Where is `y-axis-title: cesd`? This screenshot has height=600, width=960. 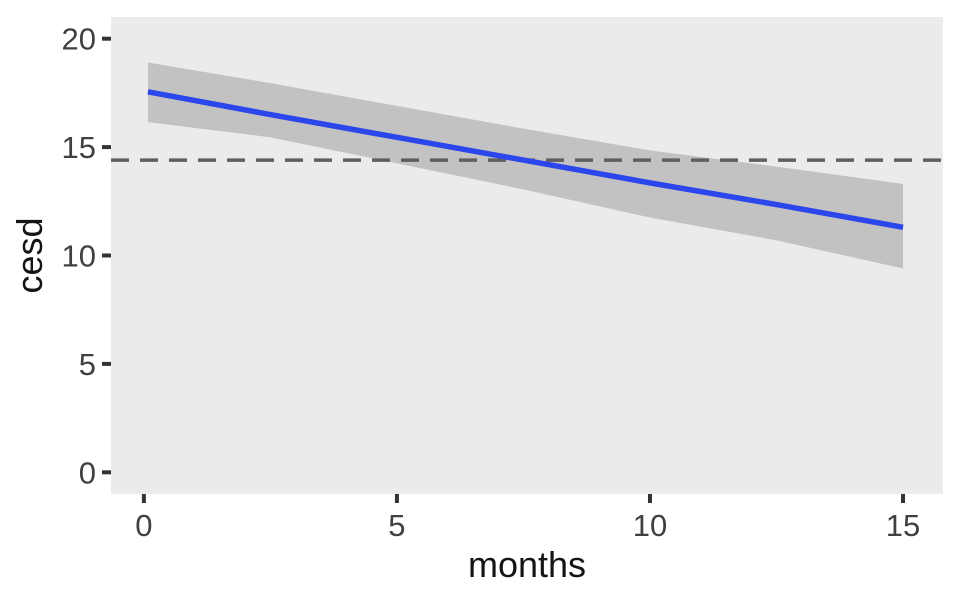 y-axis-title: cesd is located at coordinates (29, 255).